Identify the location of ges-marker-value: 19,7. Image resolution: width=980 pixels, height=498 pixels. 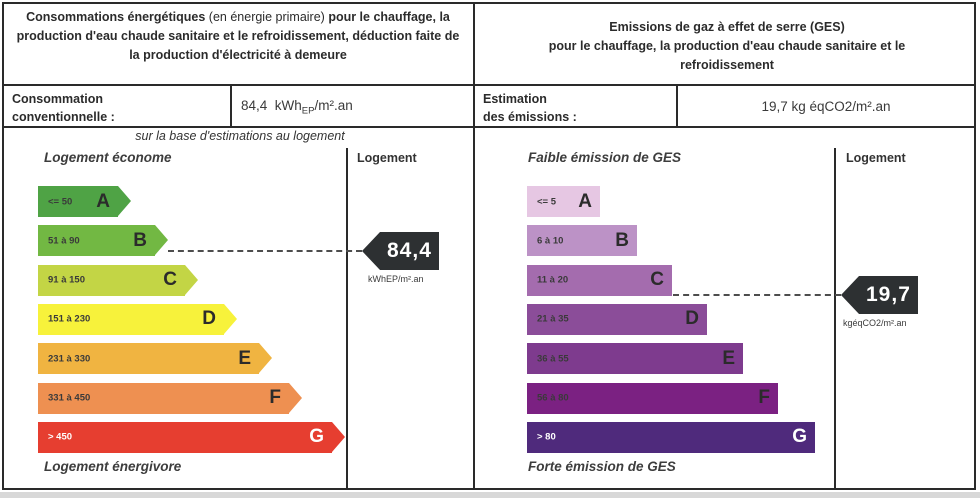
(888, 295).